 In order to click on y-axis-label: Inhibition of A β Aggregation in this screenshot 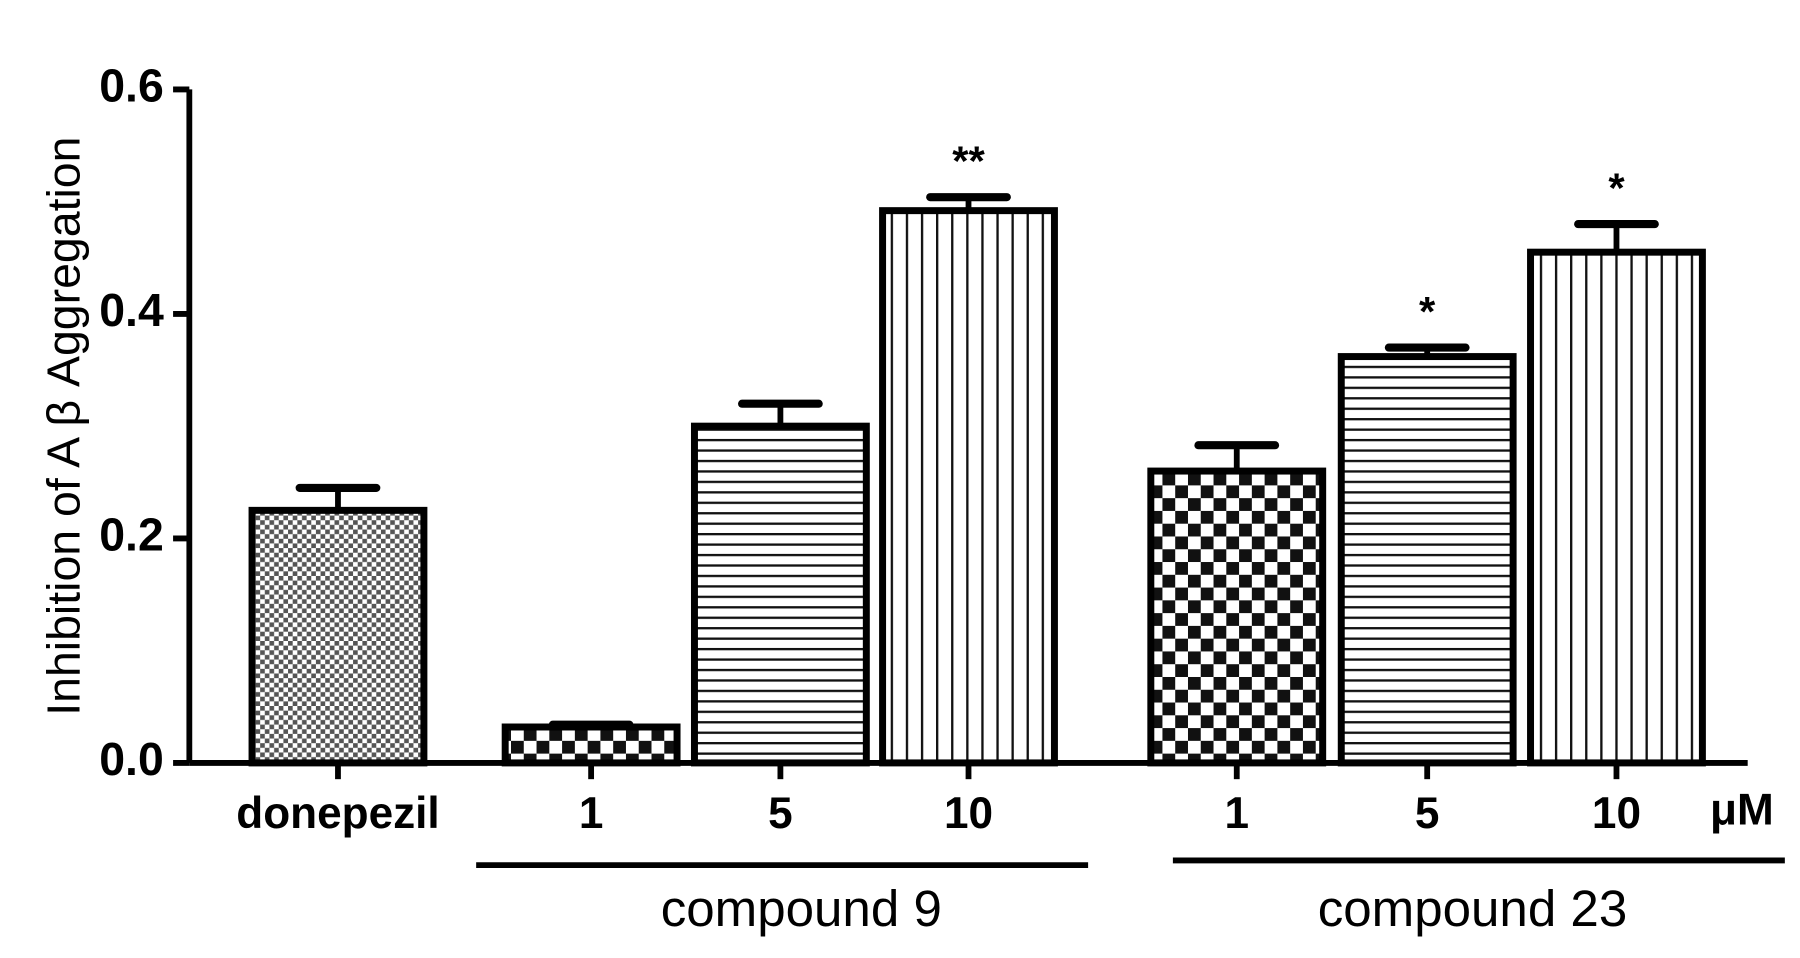, I will do `click(64, 426)`.